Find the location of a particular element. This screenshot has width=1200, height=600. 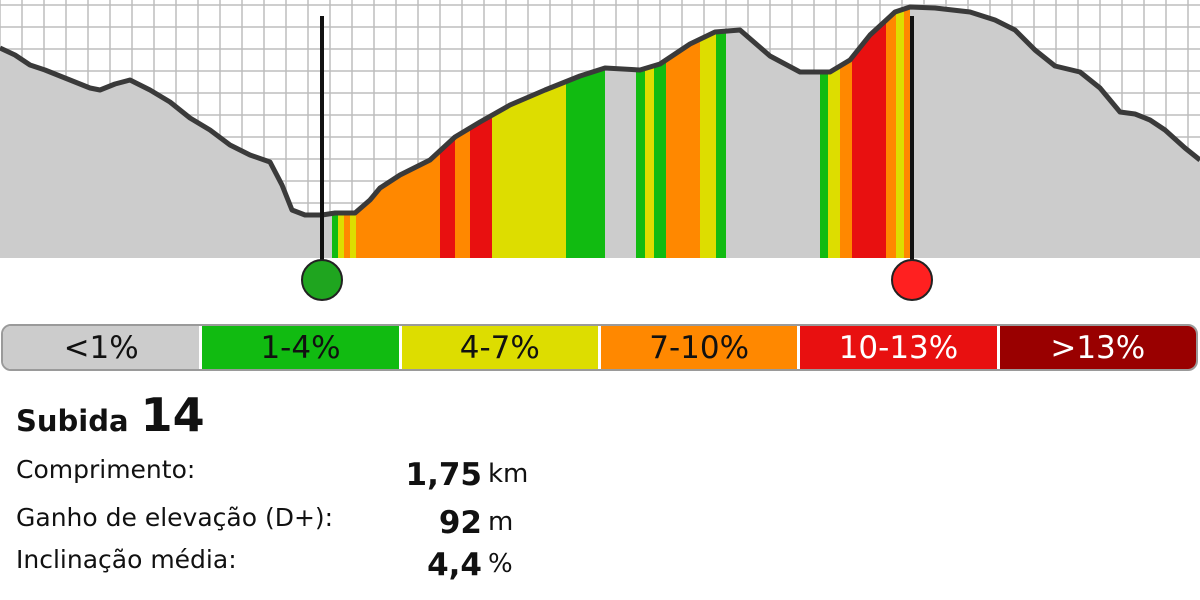

profile-baseline-band is located at coordinates (600, 289).